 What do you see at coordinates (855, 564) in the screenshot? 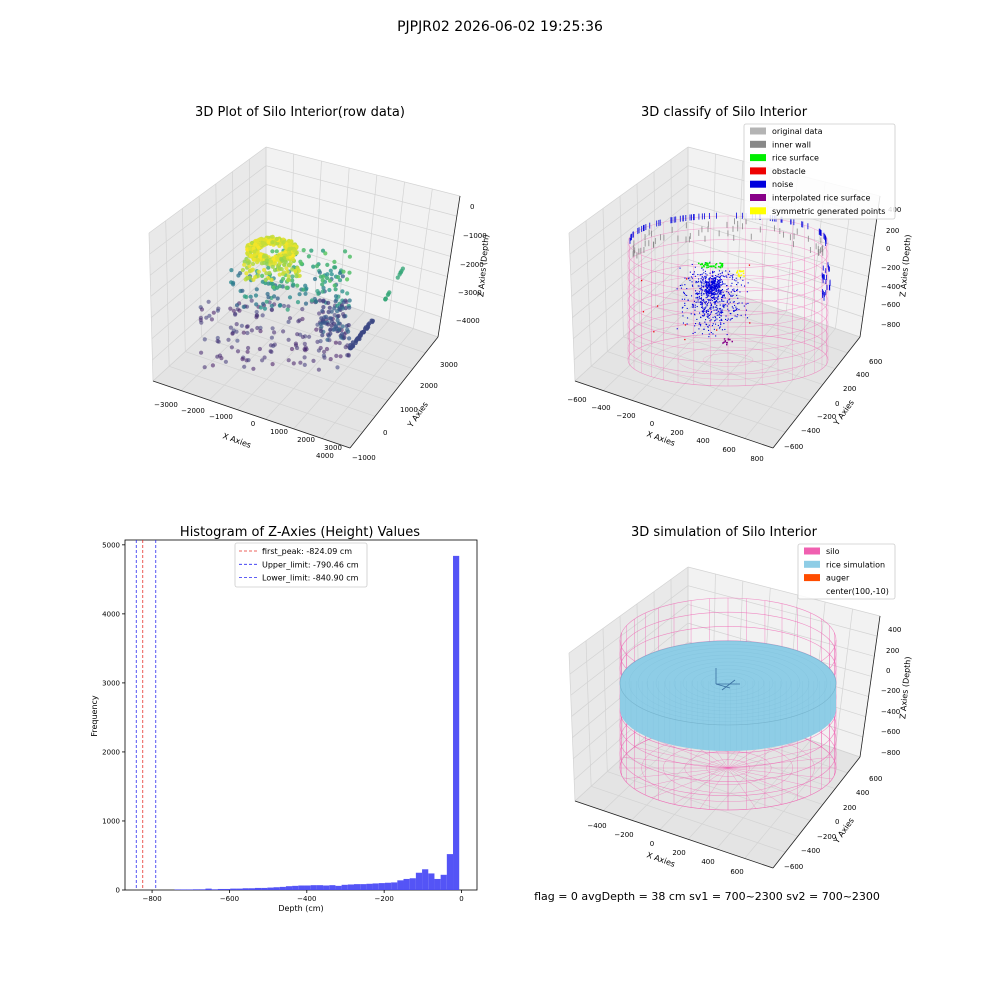
I see `legend-label: rice simulation` at bounding box center [855, 564].